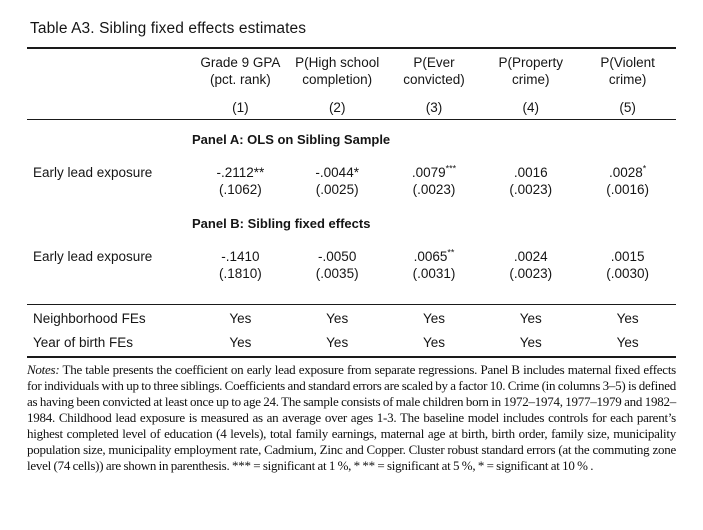 The width and height of the screenshot is (703, 530). I want to click on standard-error: (.0031), so click(434, 273).